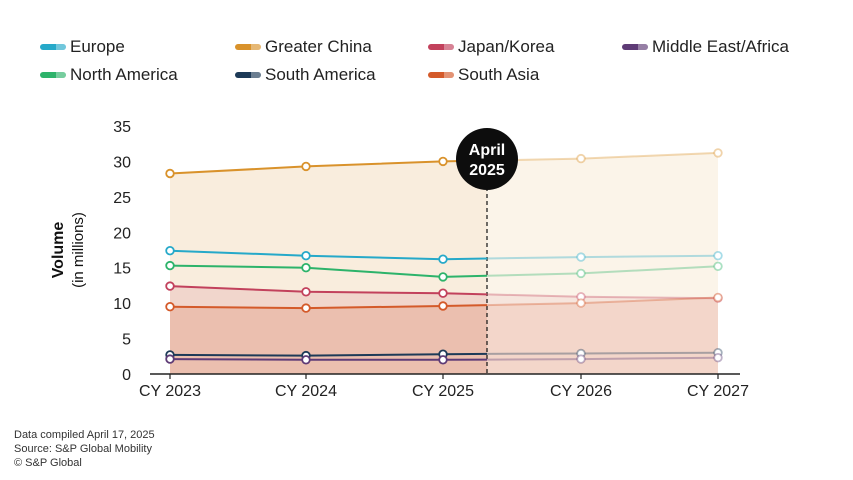 The height and width of the screenshot is (480, 853). I want to click on legend-label: Middle East/Africa, so click(720, 46).